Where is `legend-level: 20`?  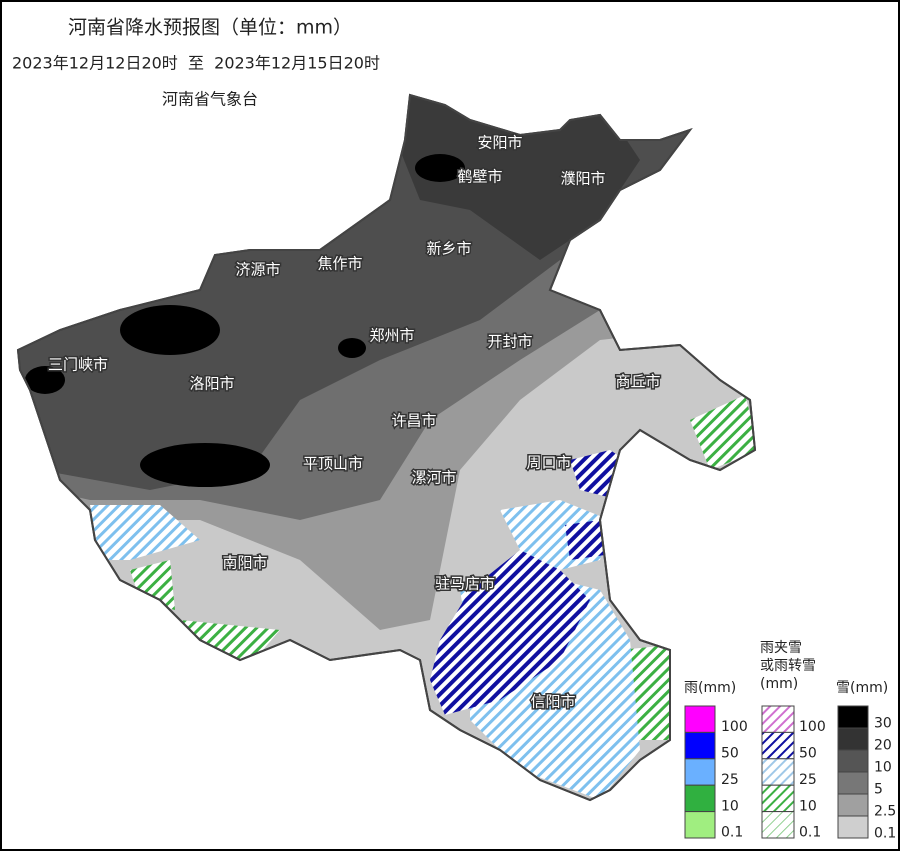
legend-level: 20 is located at coordinates (883, 746).